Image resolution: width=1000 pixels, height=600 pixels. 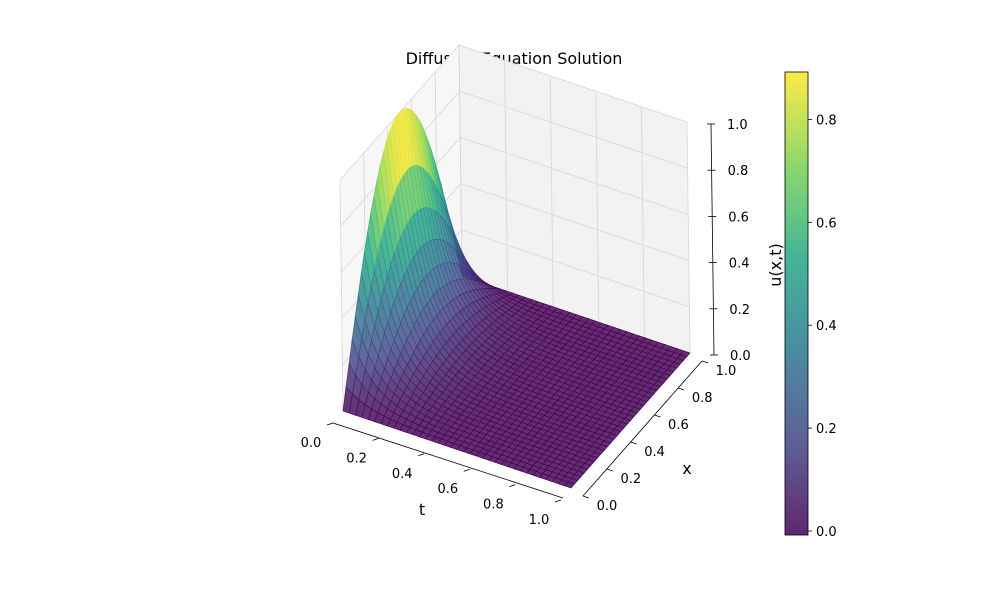 I want to click on x-tick-label: 0.2, so click(x=630, y=479).